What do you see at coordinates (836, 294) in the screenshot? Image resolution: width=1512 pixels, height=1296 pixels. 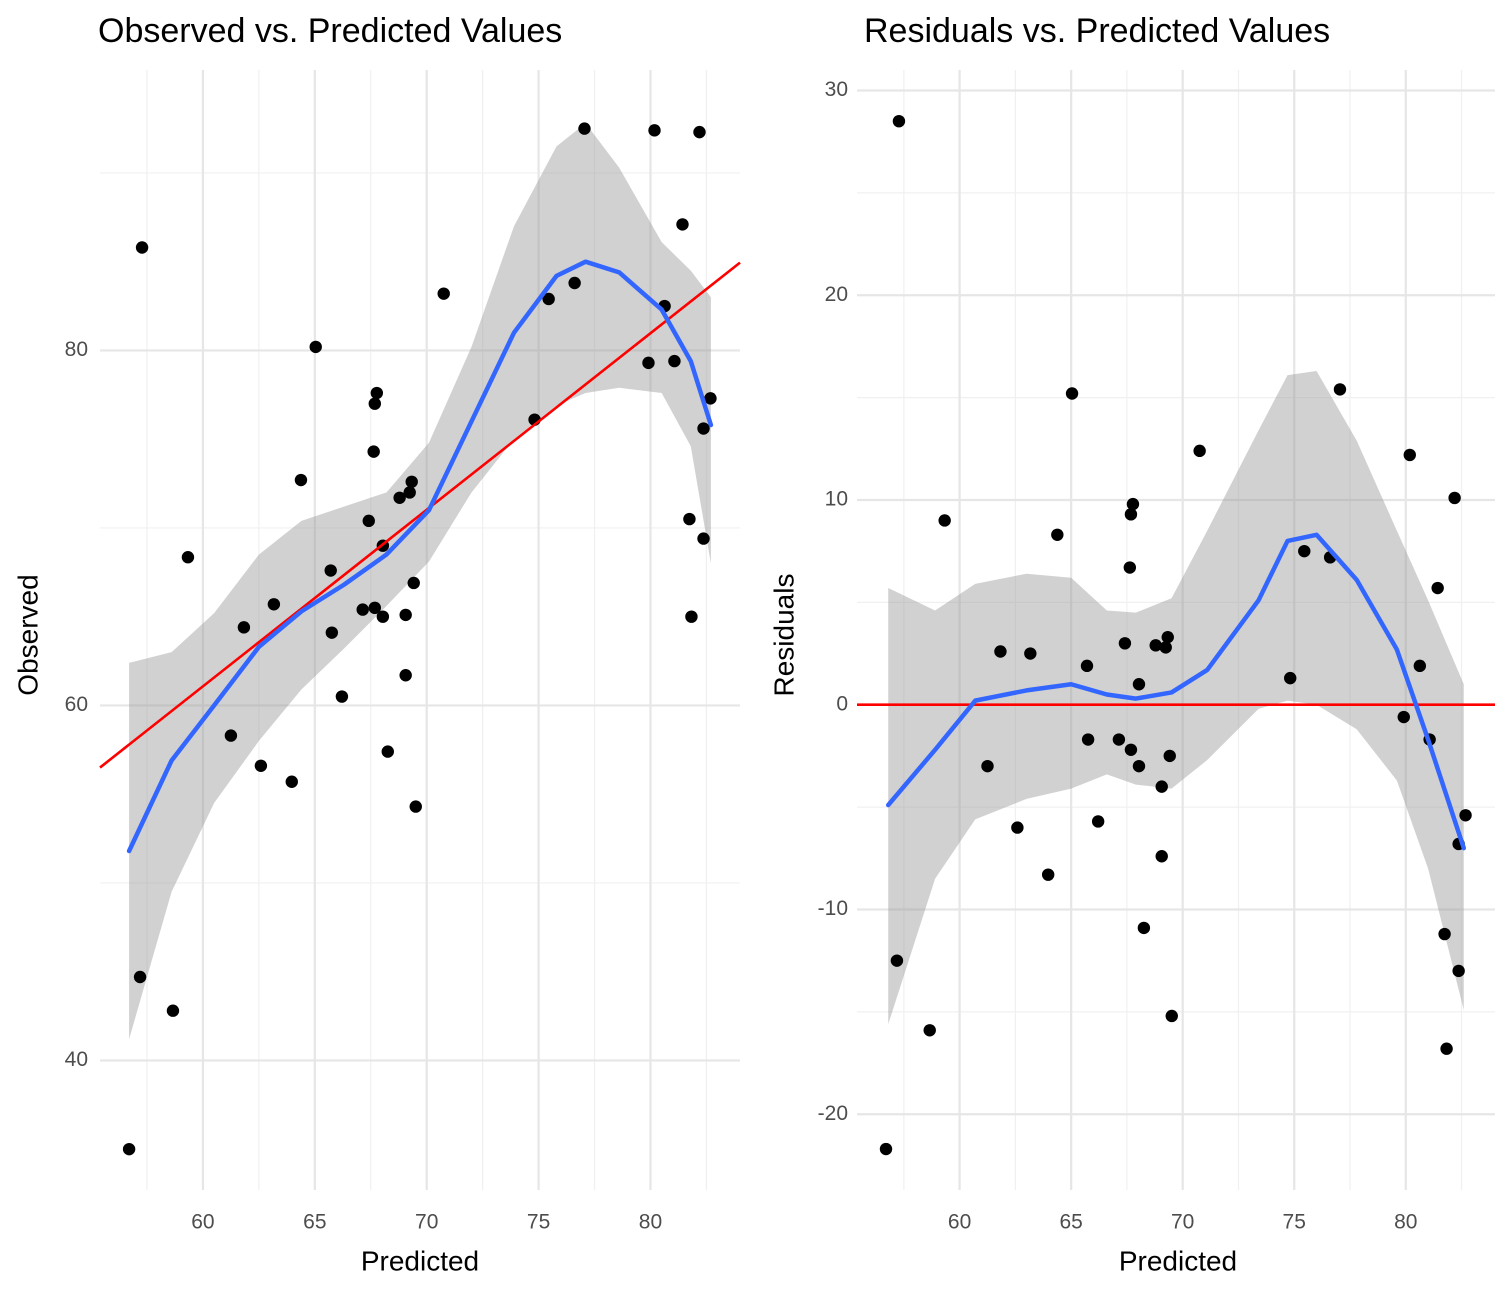 I see `y-tick-label: 20` at bounding box center [836, 294].